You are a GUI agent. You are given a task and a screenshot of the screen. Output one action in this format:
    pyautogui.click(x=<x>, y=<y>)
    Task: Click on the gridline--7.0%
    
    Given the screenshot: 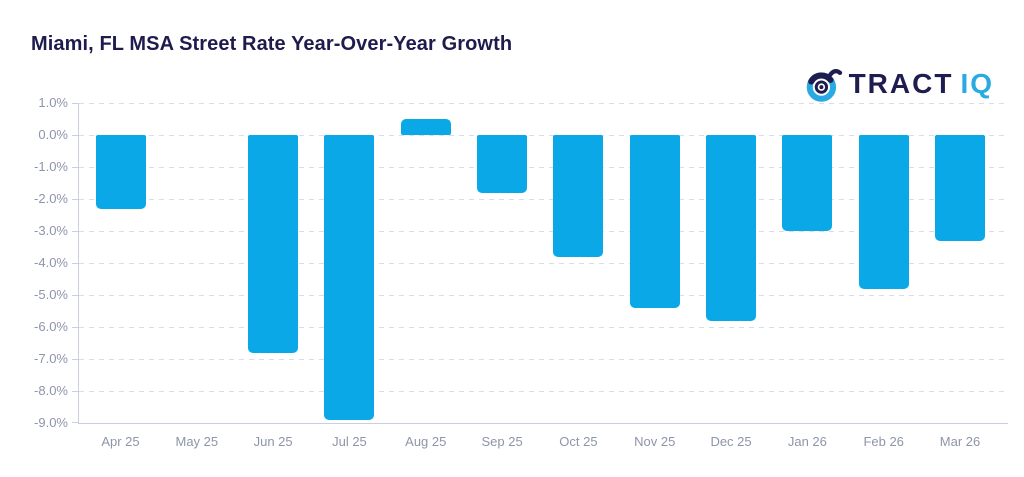 What is the action you would take?
    pyautogui.click(x=543, y=359)
    